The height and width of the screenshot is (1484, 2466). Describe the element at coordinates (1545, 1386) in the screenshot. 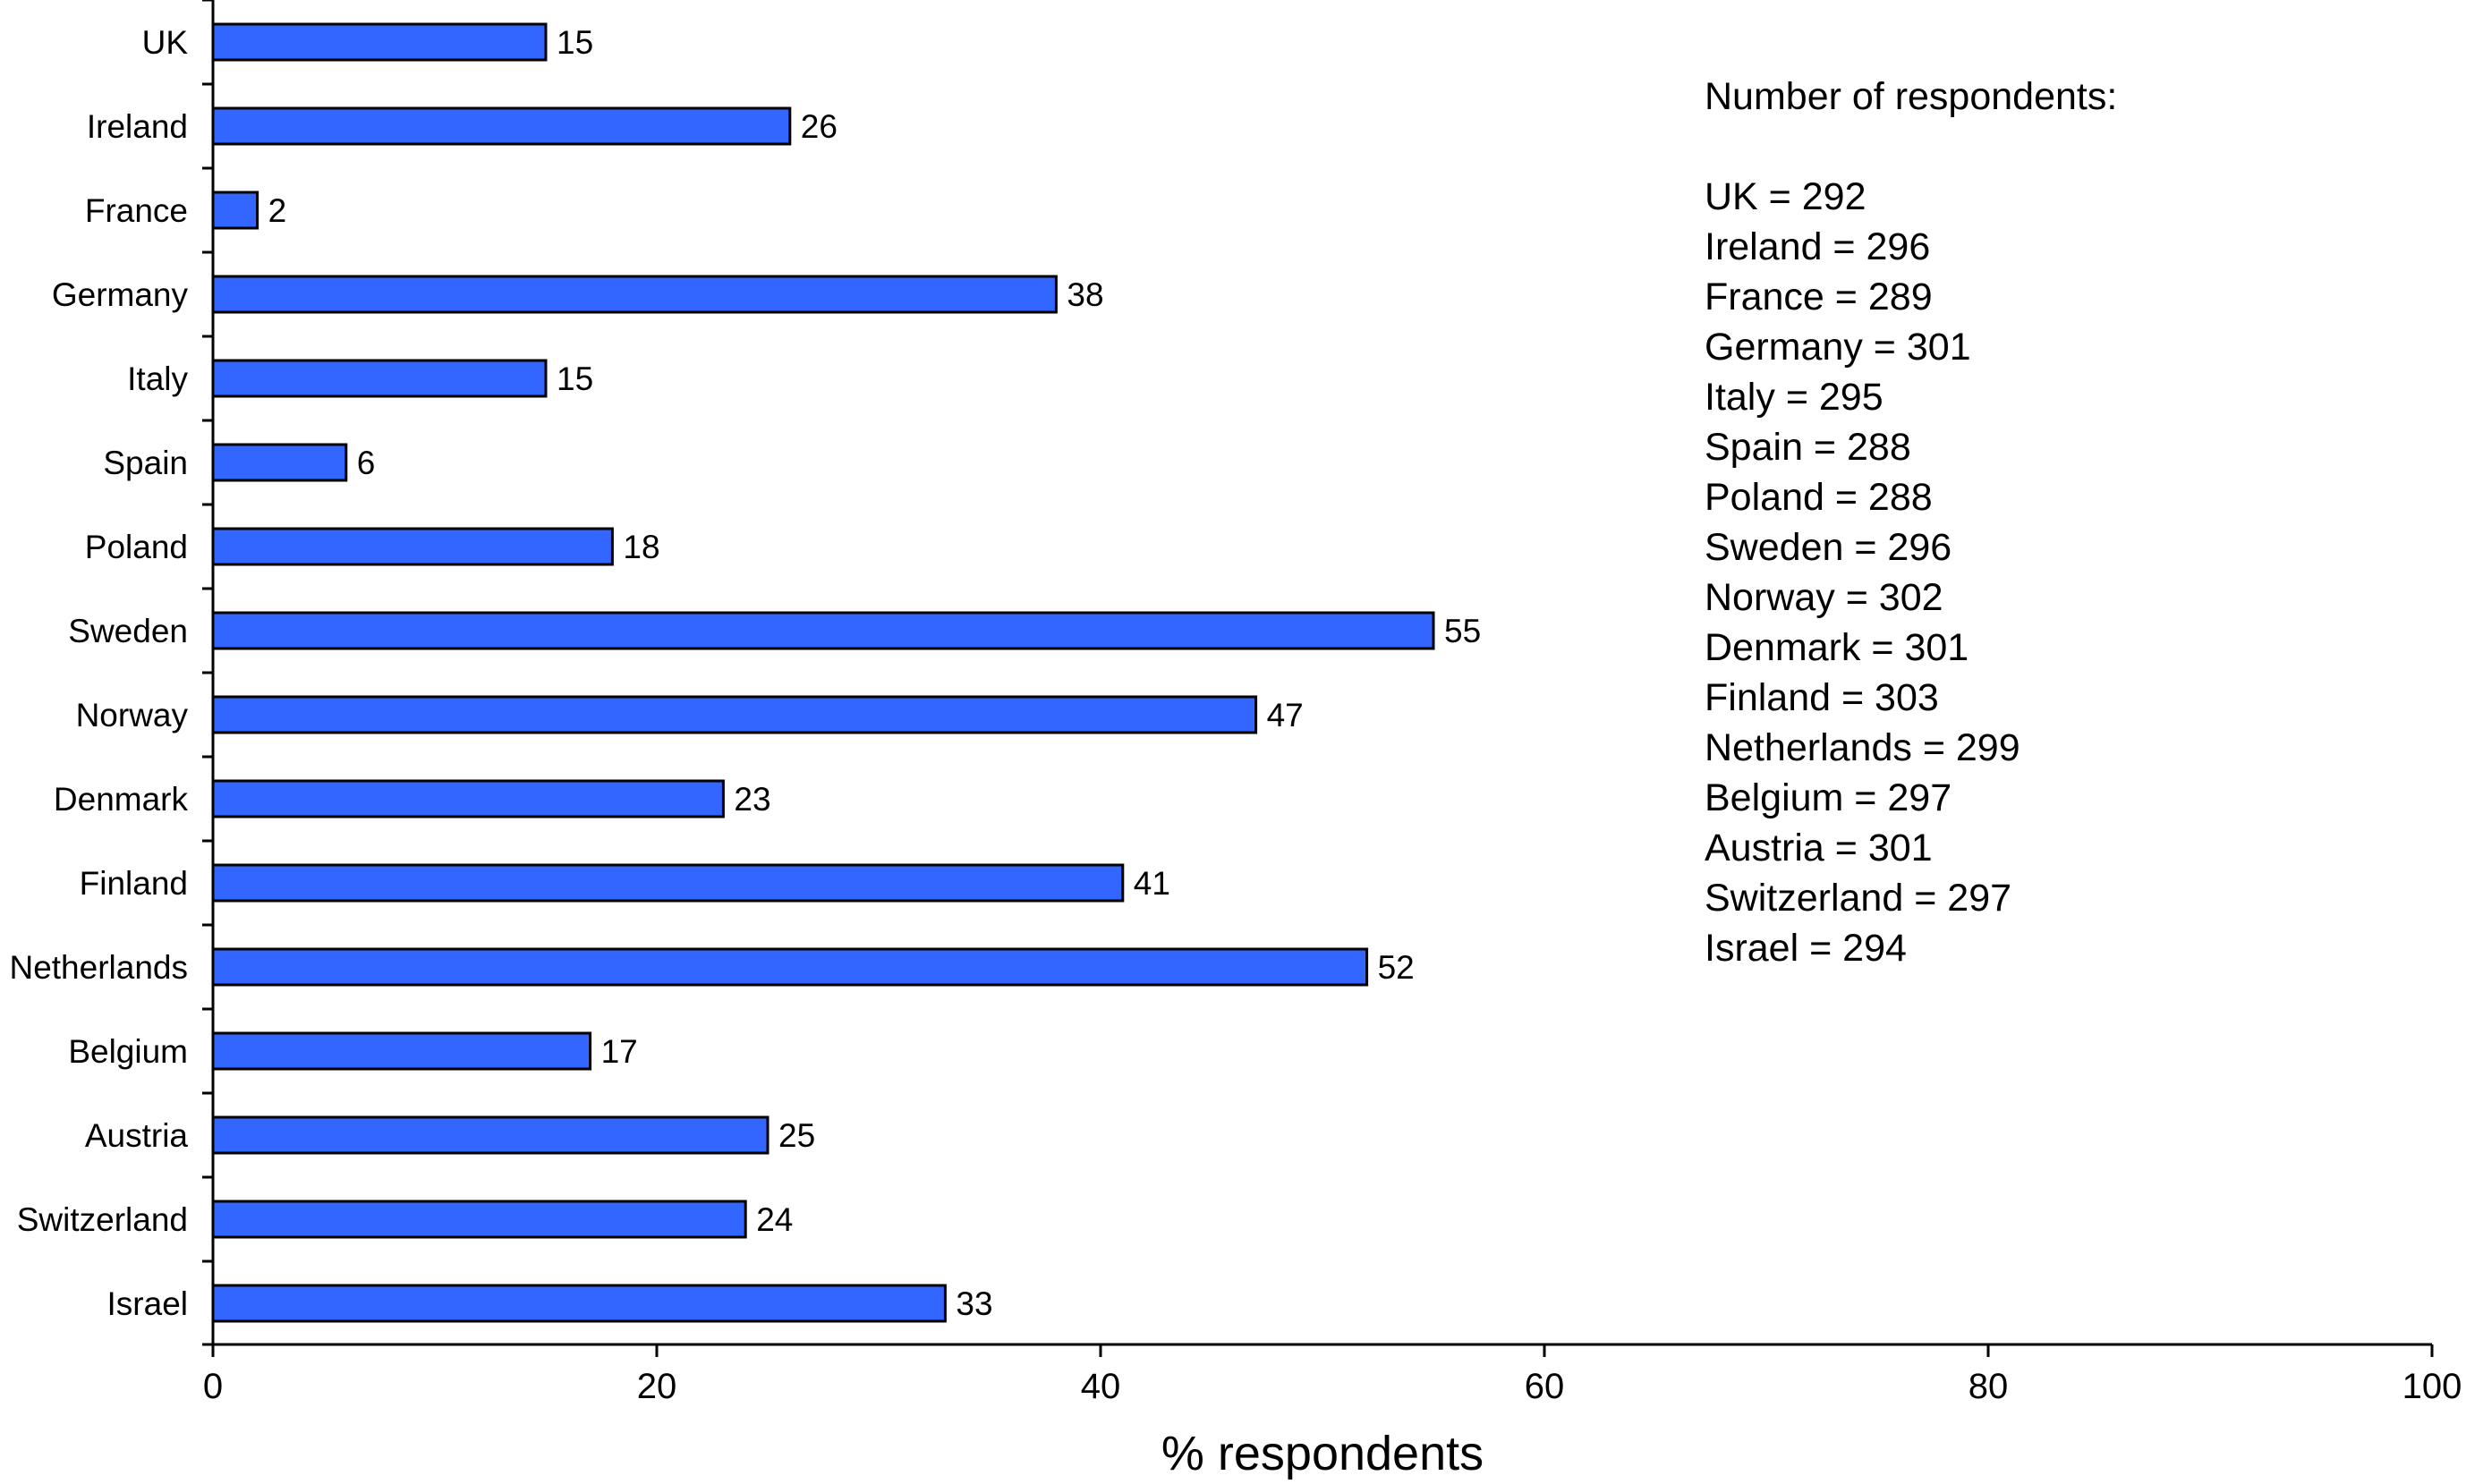

I see `x-tick-label: 60` at that location.